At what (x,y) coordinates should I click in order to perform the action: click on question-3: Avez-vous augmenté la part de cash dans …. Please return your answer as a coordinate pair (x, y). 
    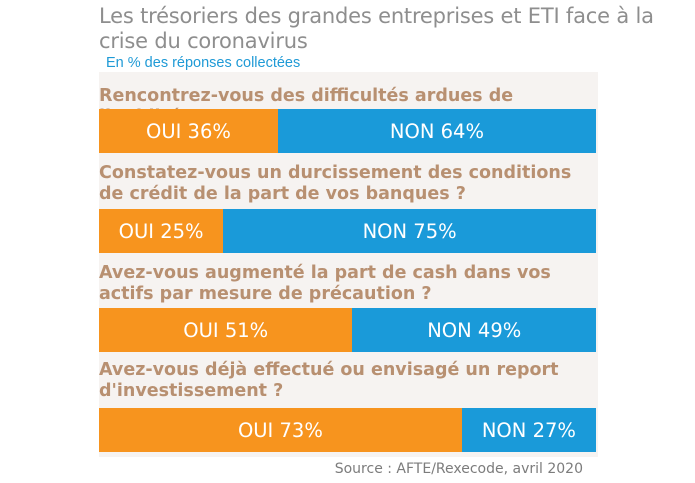
    Looking at the image, I should click on (325, 283).